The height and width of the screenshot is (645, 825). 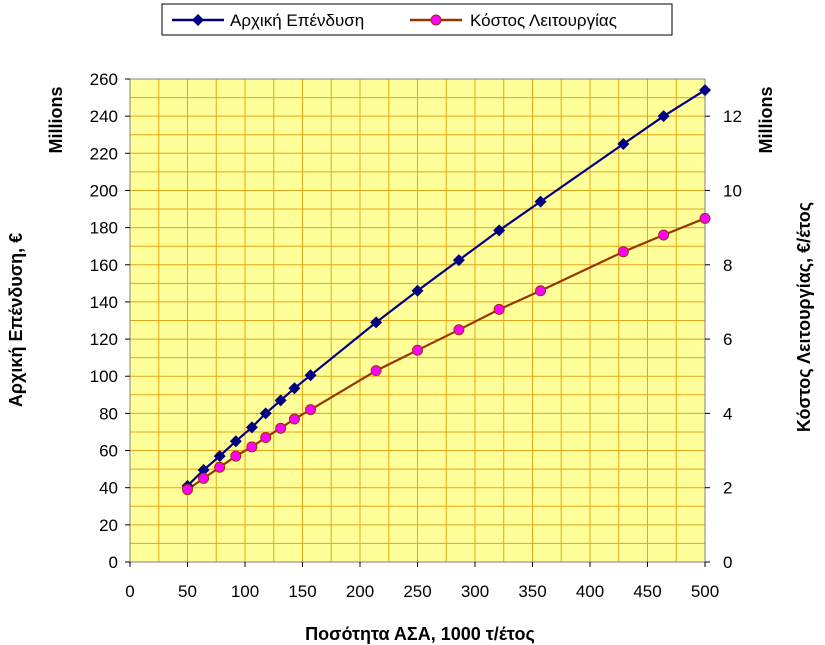 What do you see at coordinates (417, 591) in the screenshot?
I see `x-tick-label: 250` at bounding box center [417, 591].